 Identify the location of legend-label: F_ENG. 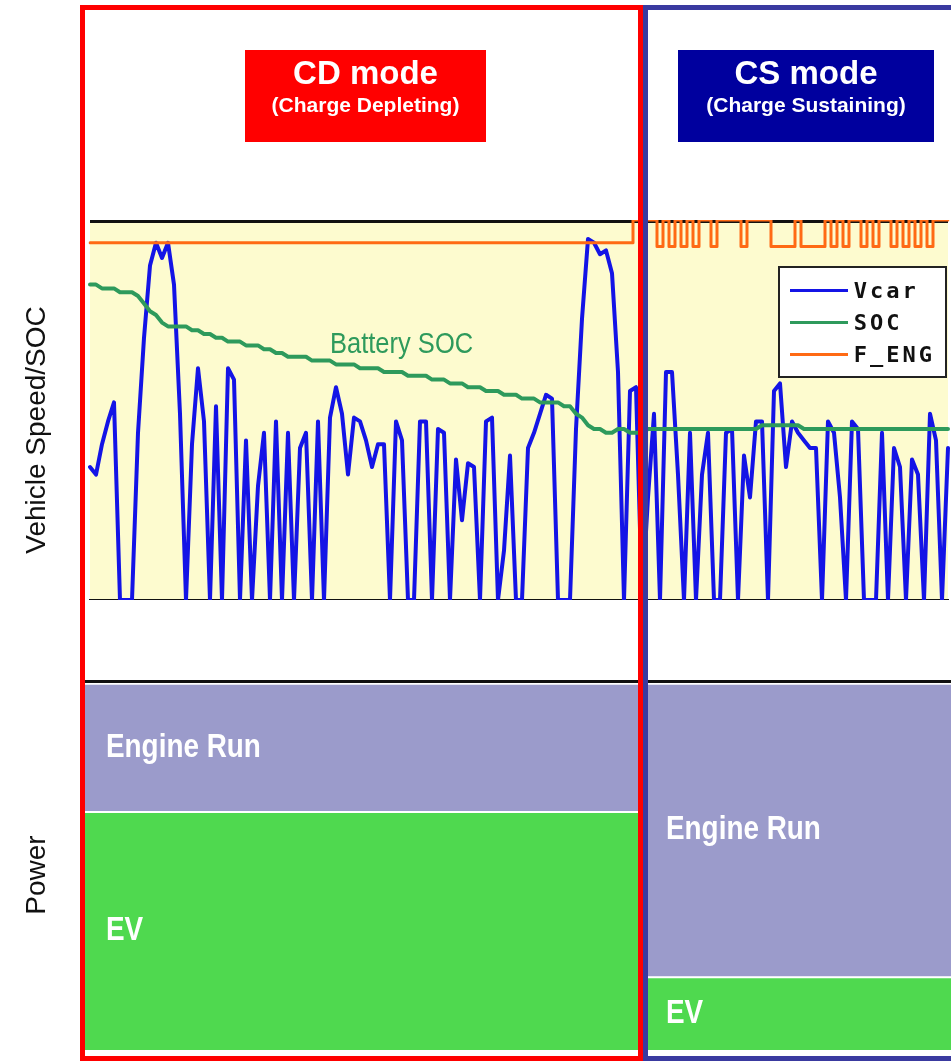
(894, 354).